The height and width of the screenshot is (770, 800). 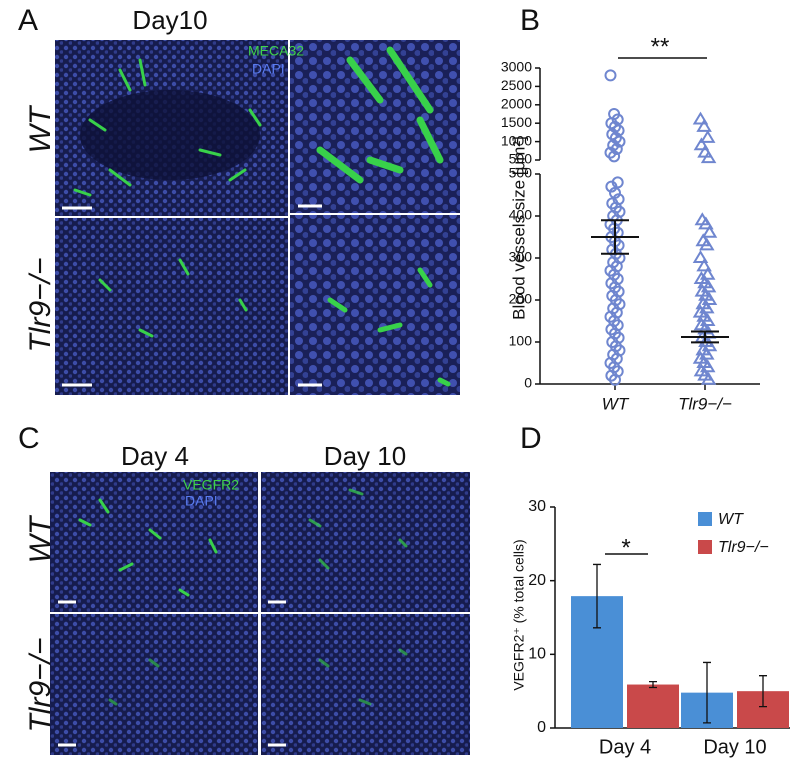 What do you see at coordinates (519, 614) in the screenshot?
I see `y-axis-label: VEGFR2⁺ (% total cells)` at bounding box center [519, 614].